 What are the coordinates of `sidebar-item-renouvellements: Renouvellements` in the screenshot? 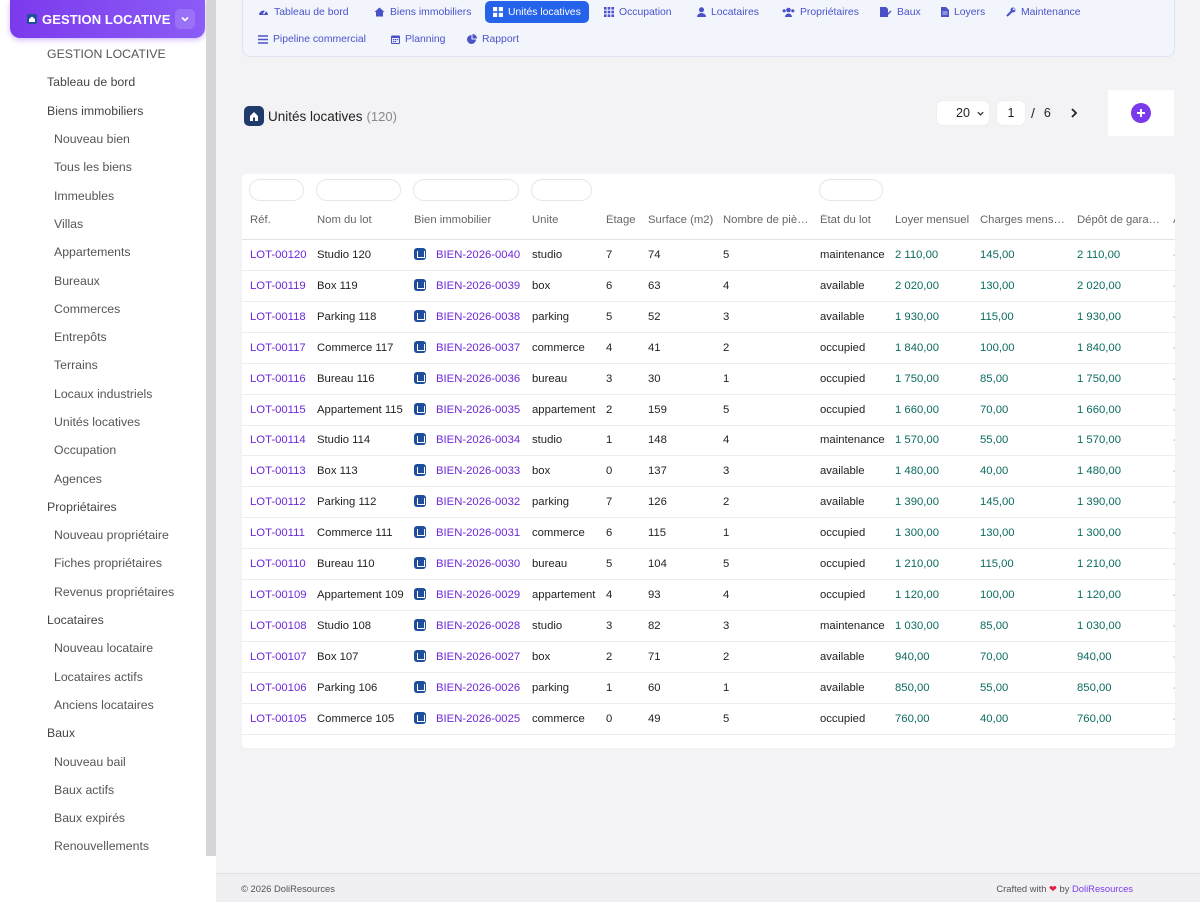 It's located at (103, 844).